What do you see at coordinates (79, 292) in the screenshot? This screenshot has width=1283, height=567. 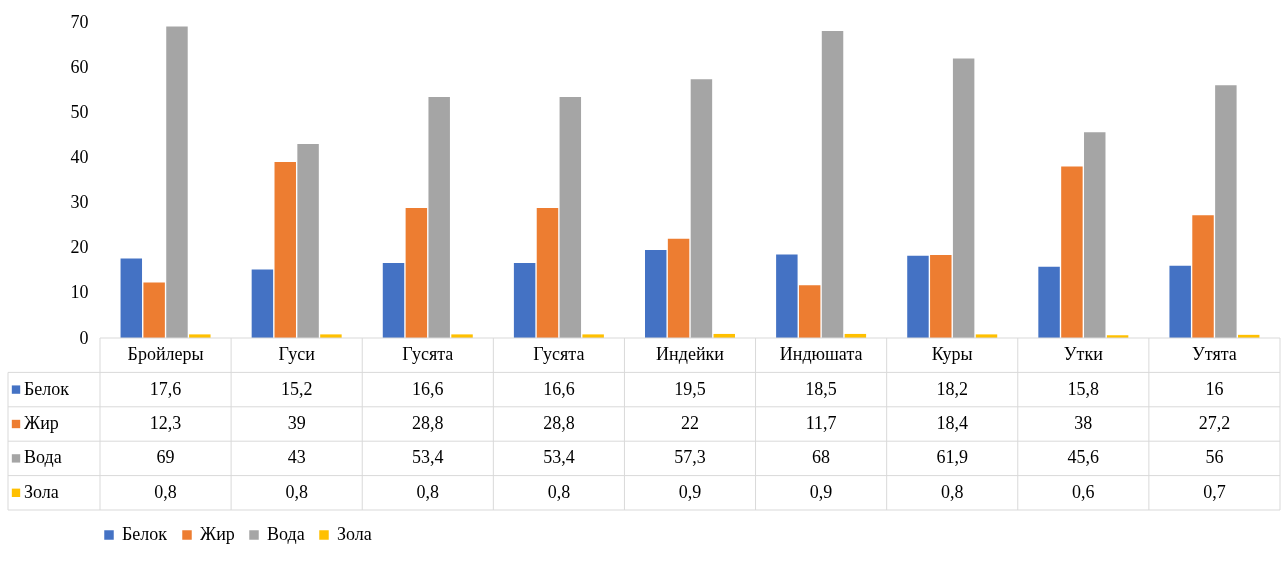 I see `y-tick-label: 10` at bounding box center [79, 292].